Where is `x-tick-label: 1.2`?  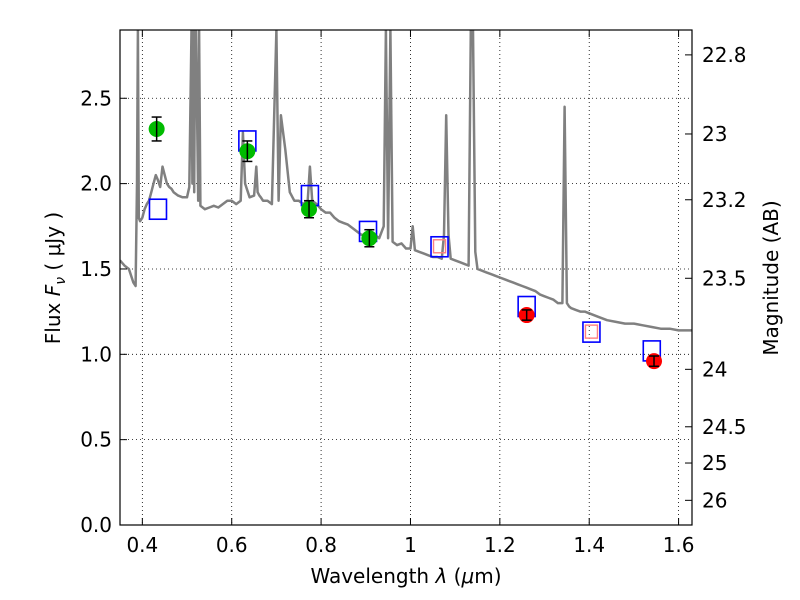 x-tick-label: 1.2 is located at coordinates (500, 545).